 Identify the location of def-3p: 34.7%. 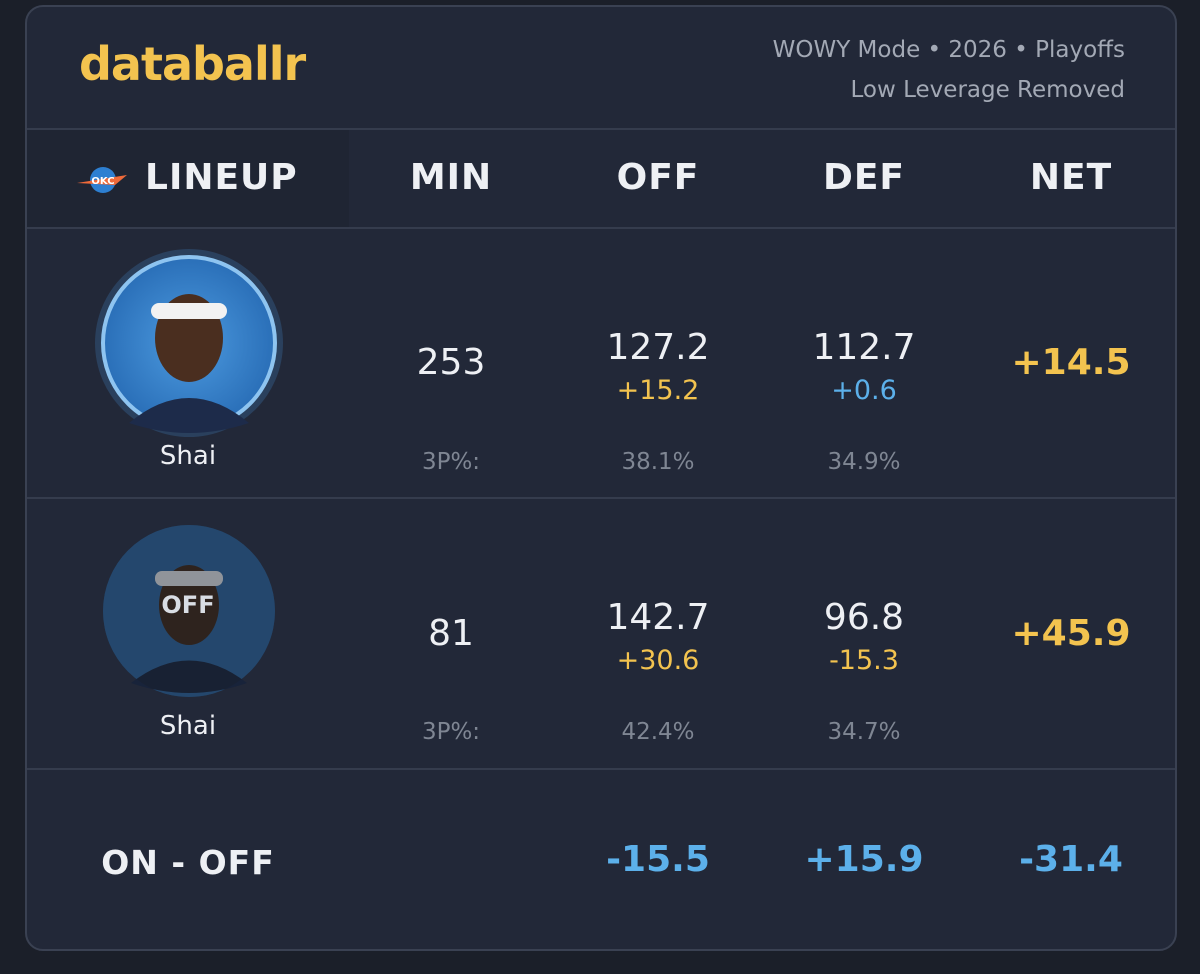
(864, 732).